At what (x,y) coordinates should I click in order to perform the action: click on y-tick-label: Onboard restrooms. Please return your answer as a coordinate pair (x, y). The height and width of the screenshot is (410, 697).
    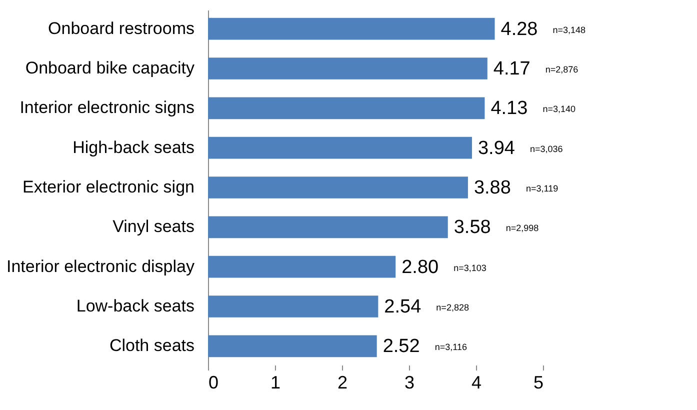
    Looking at the image, I should click on (121, 28).